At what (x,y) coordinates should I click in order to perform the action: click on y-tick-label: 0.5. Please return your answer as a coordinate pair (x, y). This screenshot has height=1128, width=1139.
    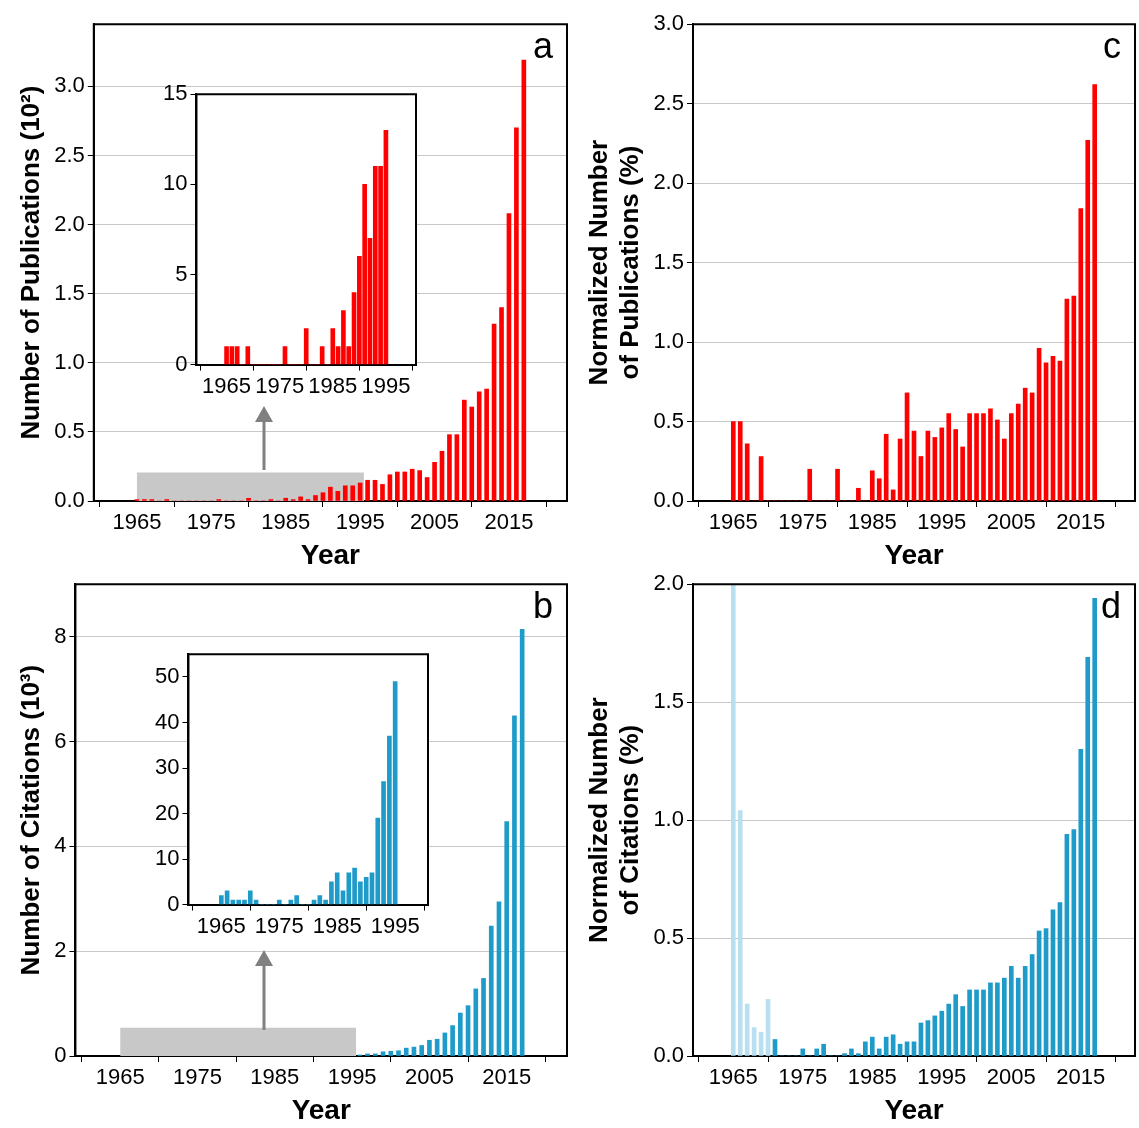
    Looking at the image, I should click on (668, 937).